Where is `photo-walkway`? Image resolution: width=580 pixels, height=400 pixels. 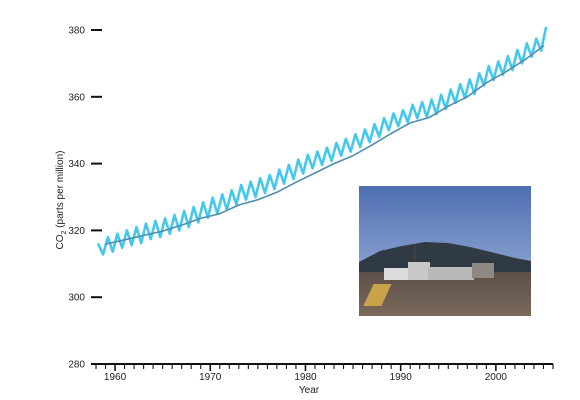
photo-walkway is located at coordinates (377, 295).